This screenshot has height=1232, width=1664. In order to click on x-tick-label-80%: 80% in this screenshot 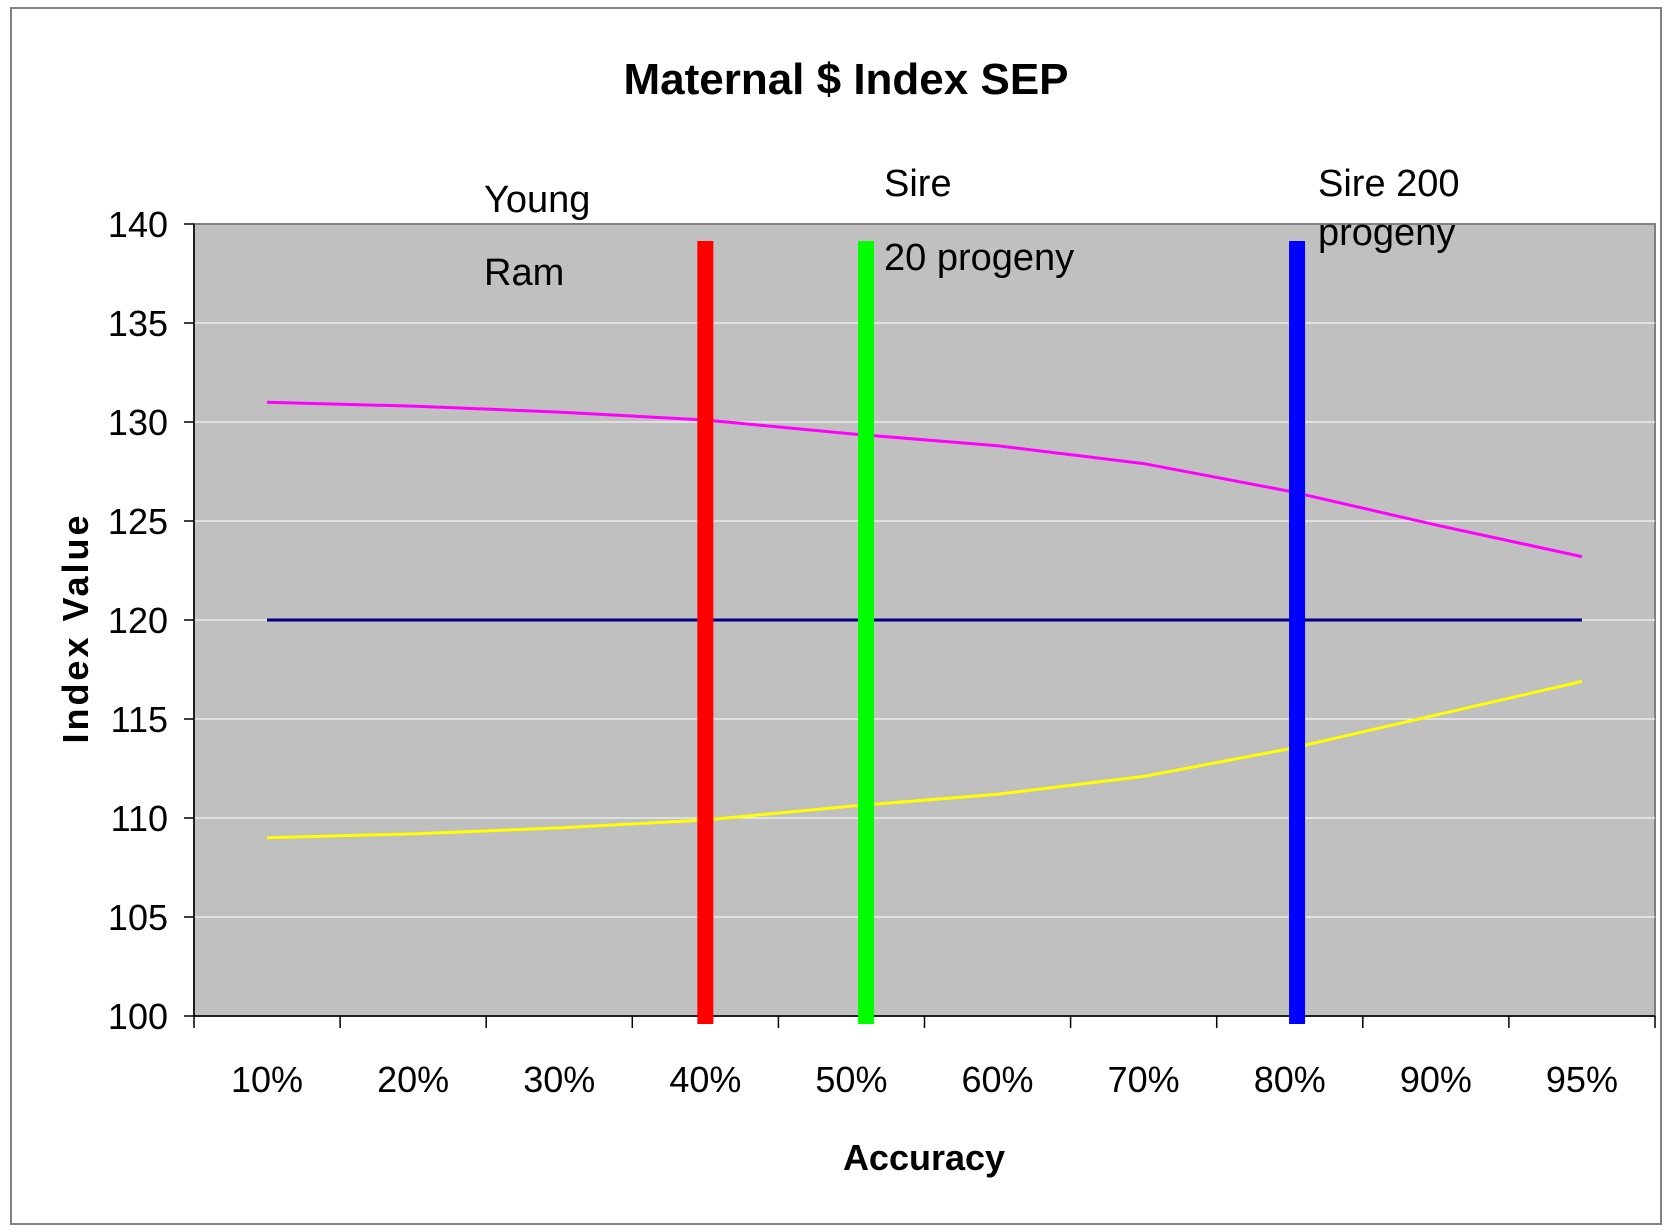, I will do `click(1290, 1079)`.